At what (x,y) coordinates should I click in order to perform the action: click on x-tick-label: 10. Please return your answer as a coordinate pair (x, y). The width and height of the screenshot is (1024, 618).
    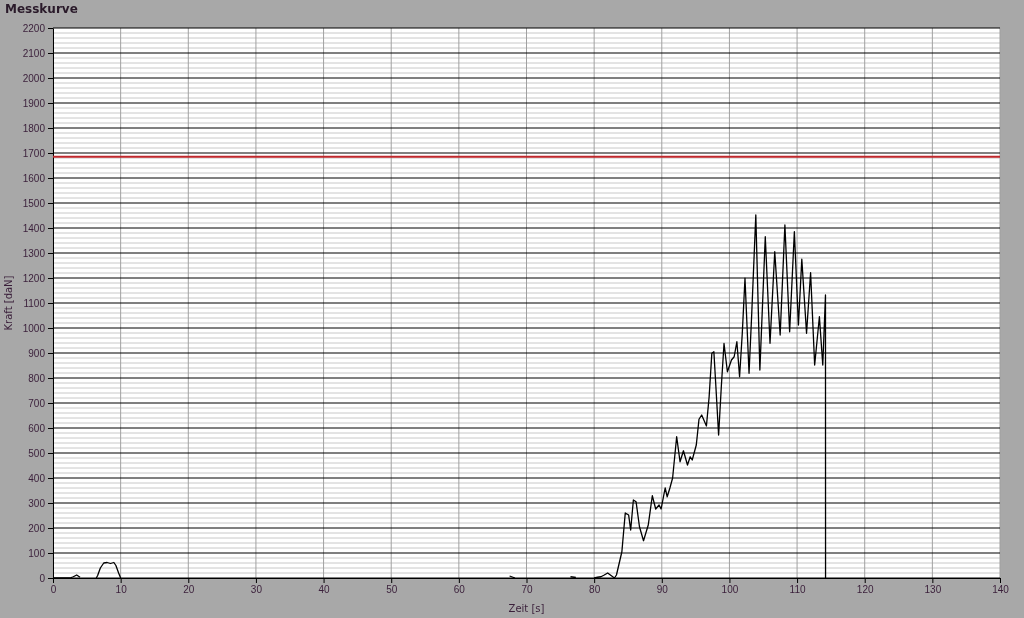
    Looking at the image, I should click on (121, 590).